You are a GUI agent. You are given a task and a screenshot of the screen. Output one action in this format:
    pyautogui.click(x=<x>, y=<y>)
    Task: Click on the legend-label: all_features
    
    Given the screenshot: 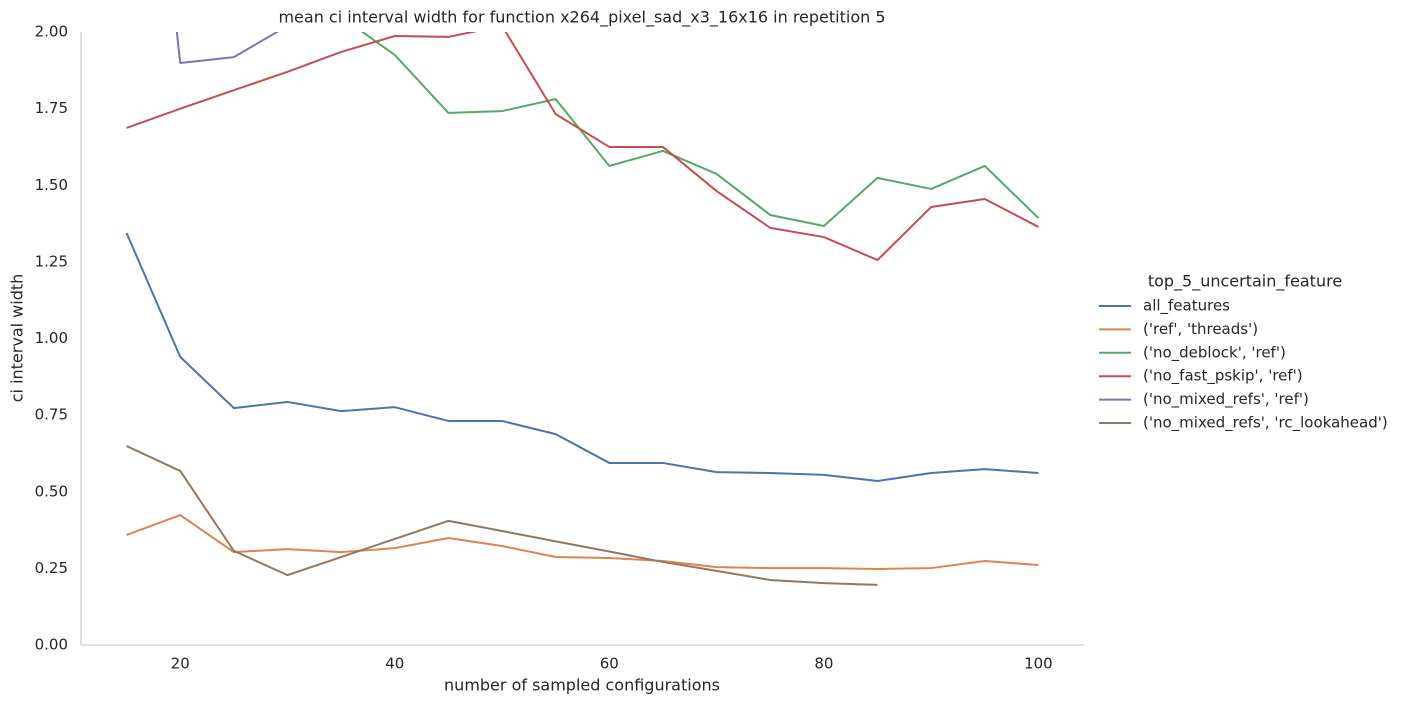 What is the action you would take?
    pyautogui.click(x=1186, y=306)
    